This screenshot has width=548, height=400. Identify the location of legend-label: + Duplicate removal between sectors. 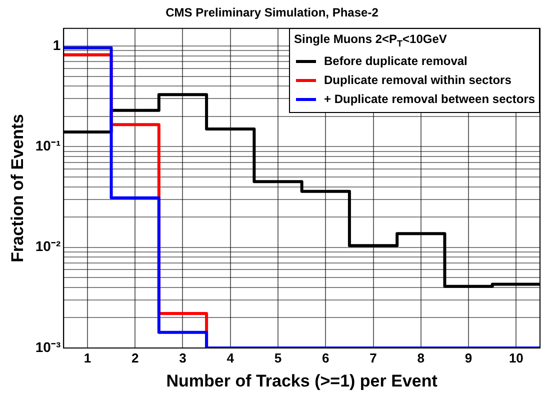
(430, 99).